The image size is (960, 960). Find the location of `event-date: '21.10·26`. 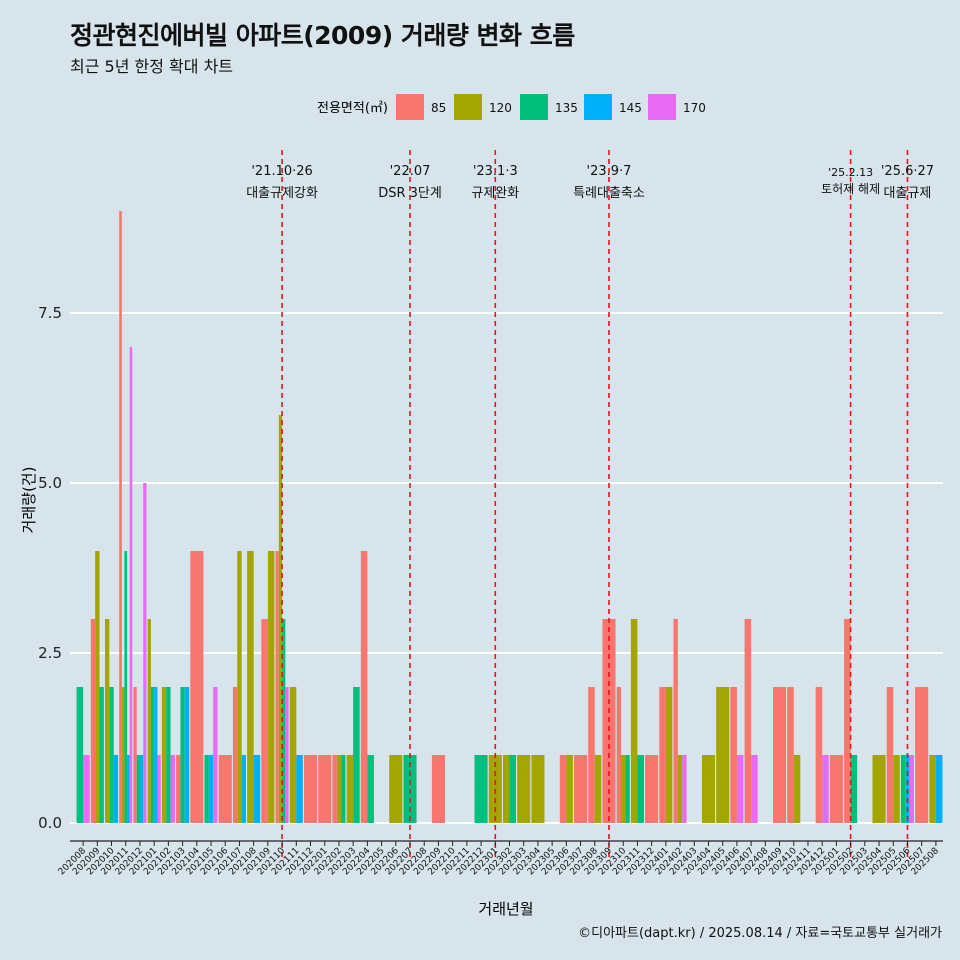

event-date: '21.10·26 is located at coordinates (281, 171).